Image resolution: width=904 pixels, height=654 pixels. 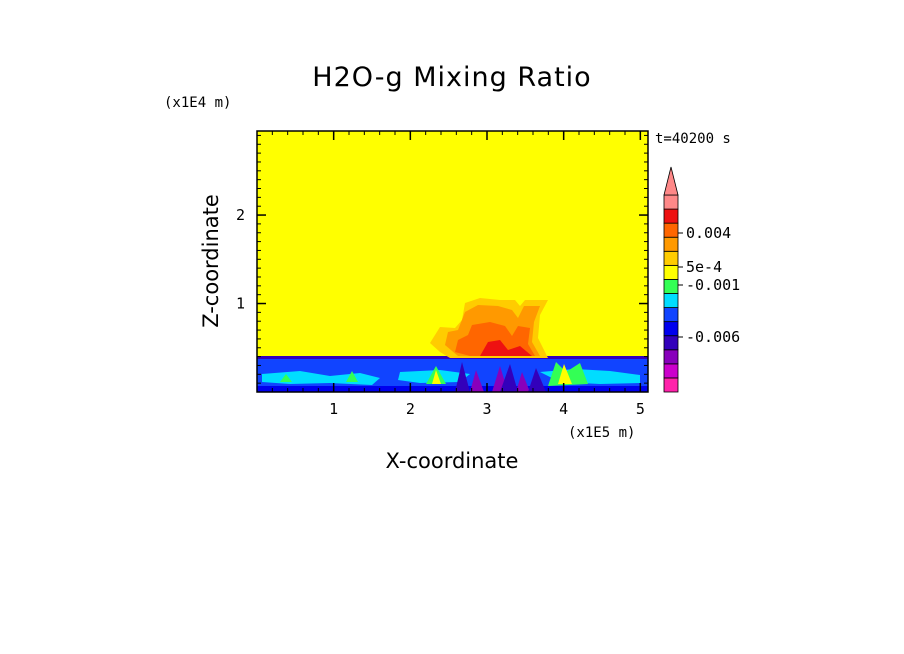 What do you see at coordinates (671, 181) in the screenshot?
I see `colorbar-extend-arrow` at bounding box center [671, 181].